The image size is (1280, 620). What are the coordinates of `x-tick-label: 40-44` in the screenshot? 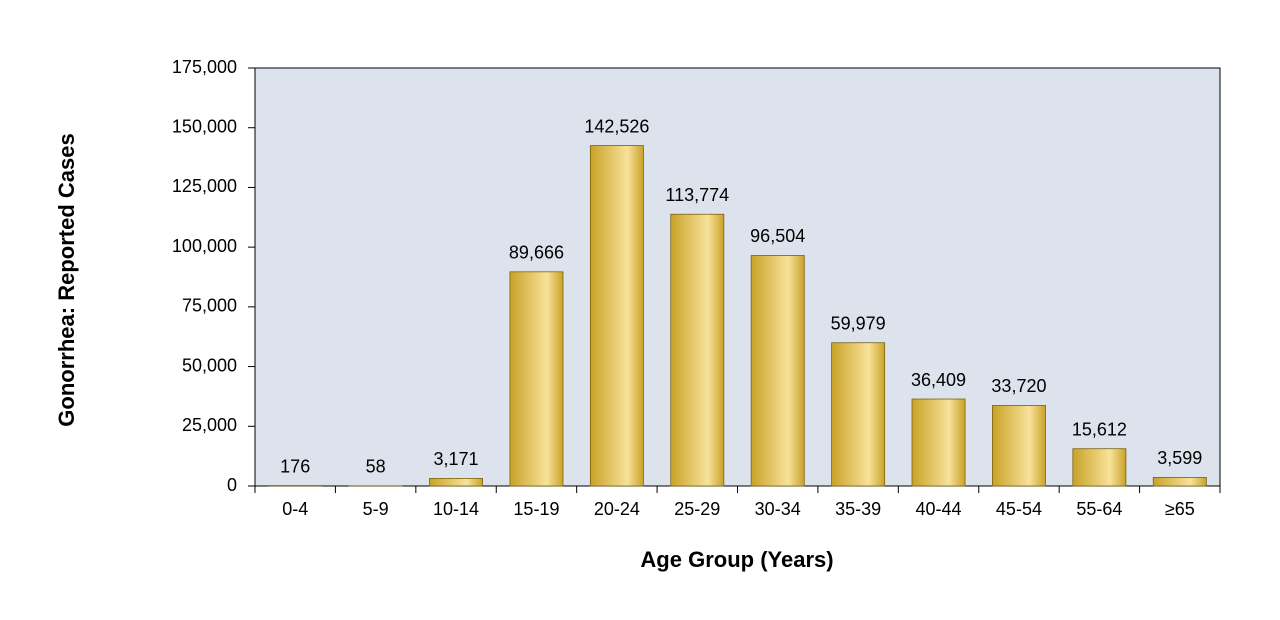 It's located at (939, 509).